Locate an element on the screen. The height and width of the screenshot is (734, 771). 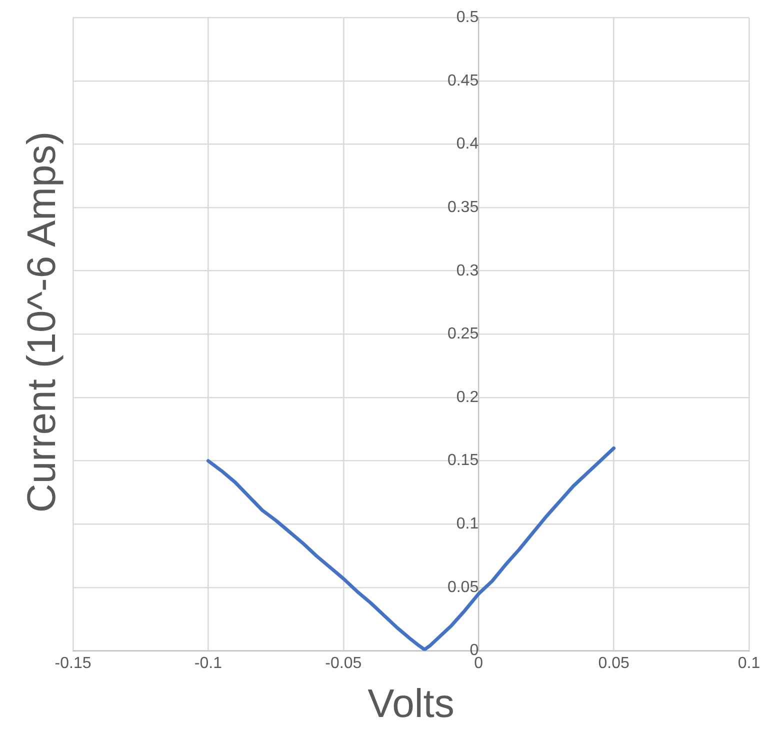
y-tick-label: 0.05 is located at coordinates (463, 587).